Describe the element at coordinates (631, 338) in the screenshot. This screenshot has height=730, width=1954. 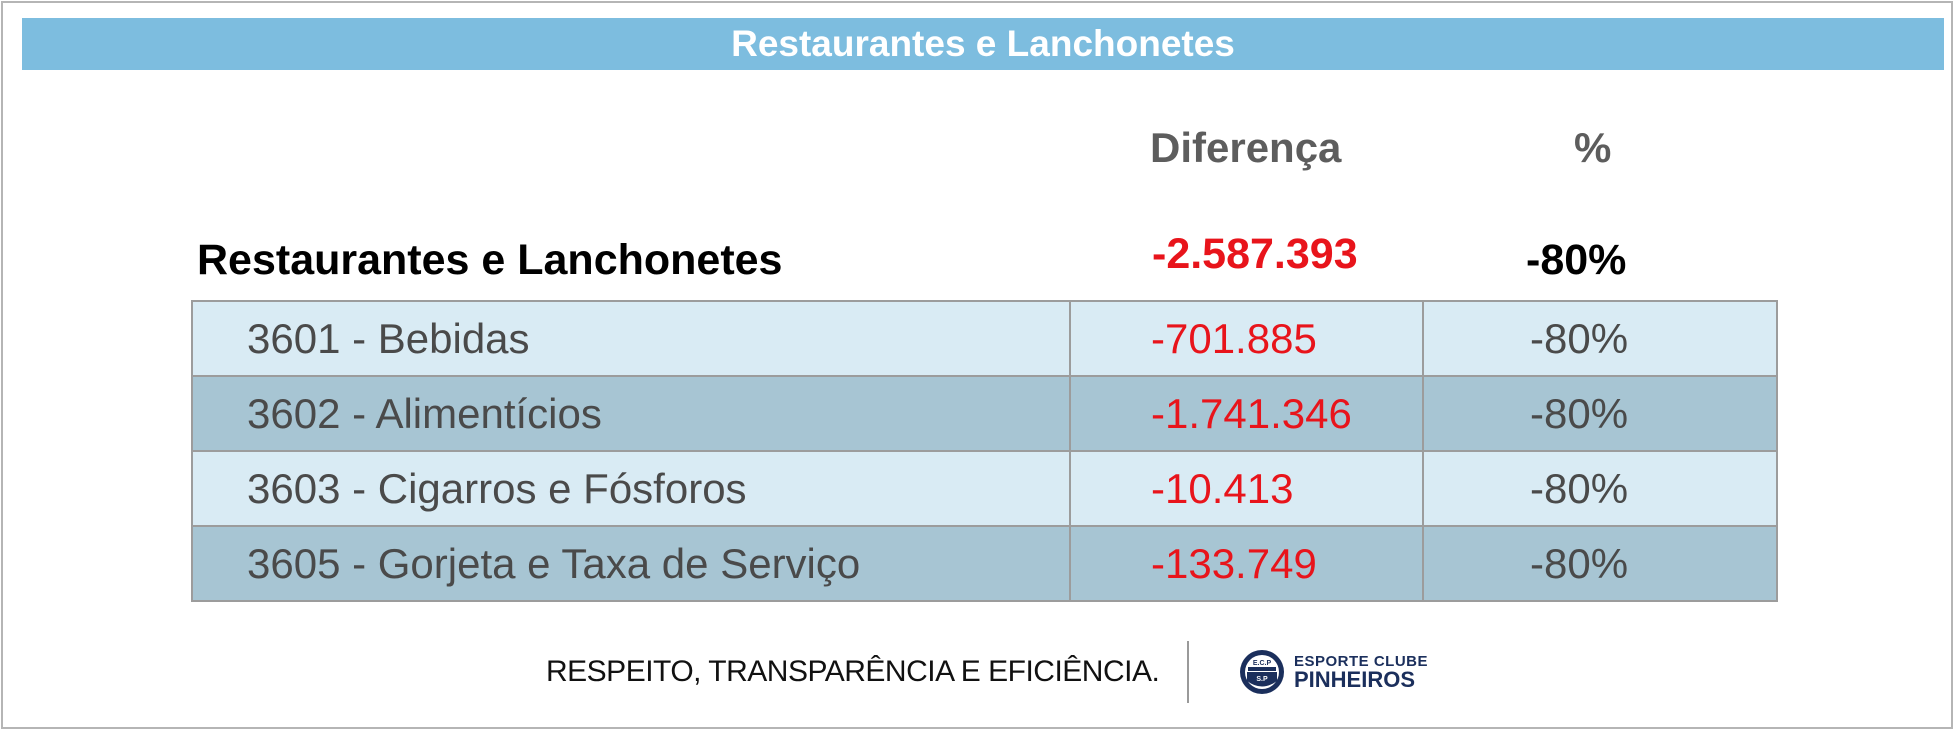
I see `row-name: 3601 - Bebidas` at that location.